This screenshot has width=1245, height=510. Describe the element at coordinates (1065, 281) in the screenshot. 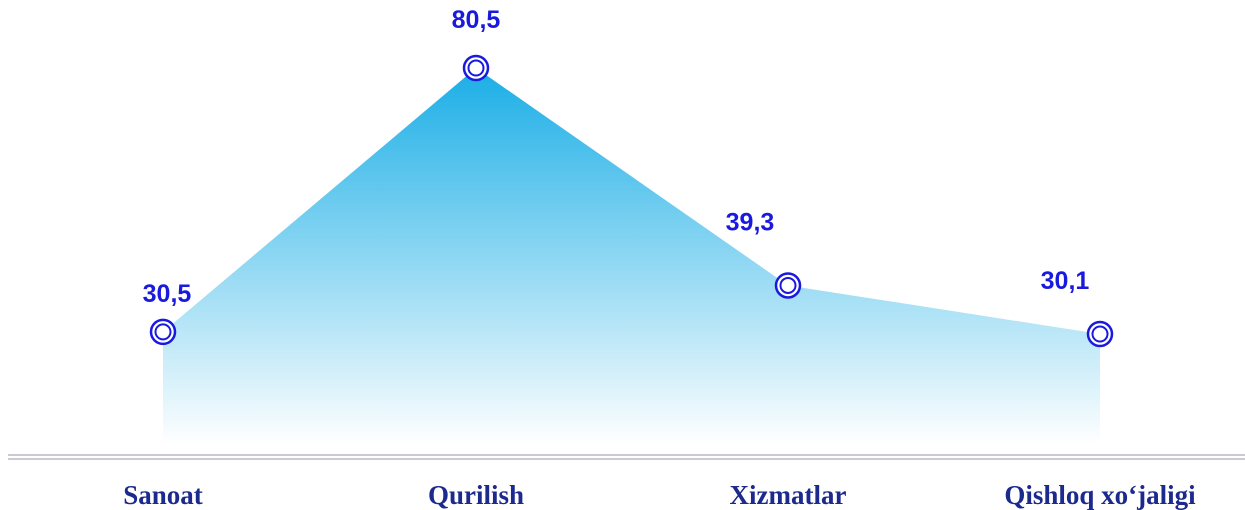

I see `data-label: 30,1` at that location.